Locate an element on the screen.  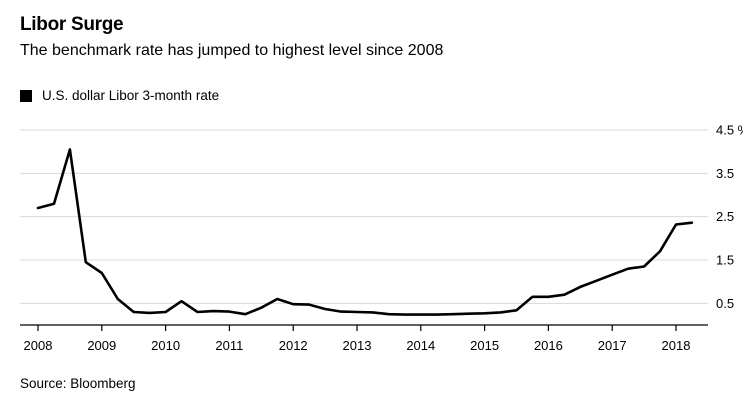
x-tick-label: 2015 is located at coordinates (484, 345).